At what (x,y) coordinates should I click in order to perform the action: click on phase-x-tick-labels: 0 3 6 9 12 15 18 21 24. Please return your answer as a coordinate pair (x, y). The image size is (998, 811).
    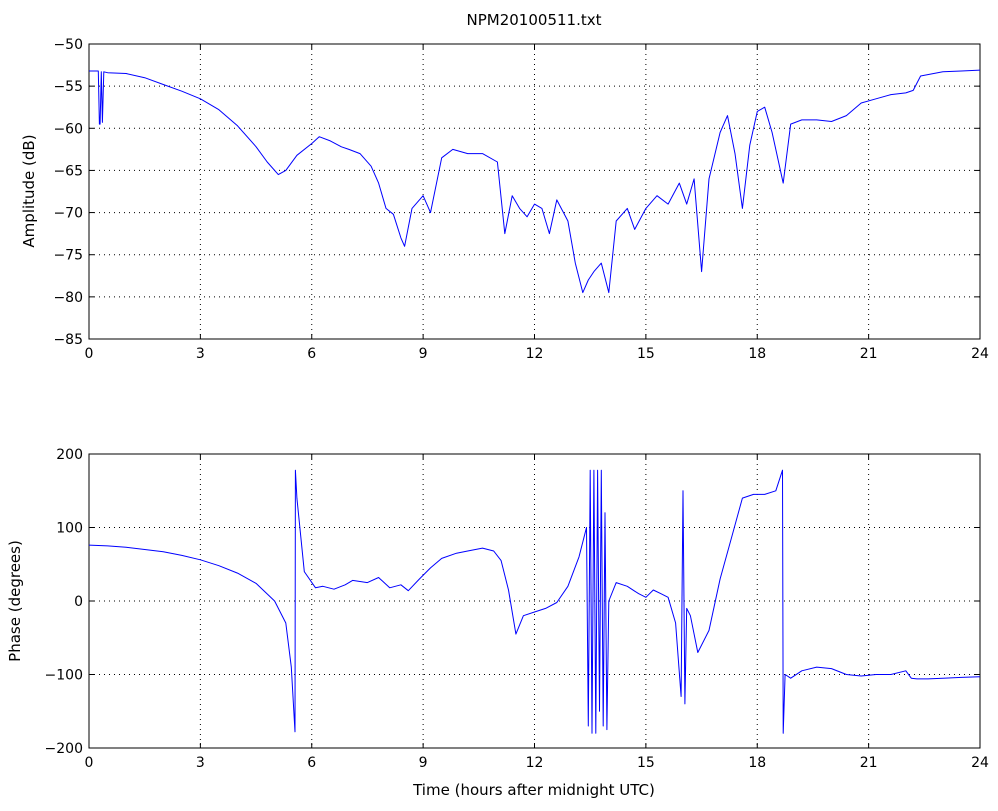
    Looking at the image, I should click on (537, 763).